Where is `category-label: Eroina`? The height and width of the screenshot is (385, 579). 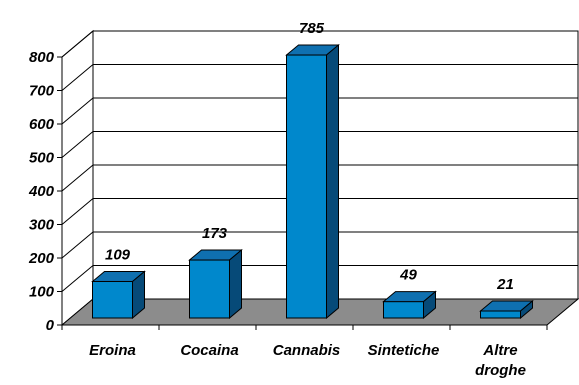 category-label: Eroina is located at coordinates (112, 350).